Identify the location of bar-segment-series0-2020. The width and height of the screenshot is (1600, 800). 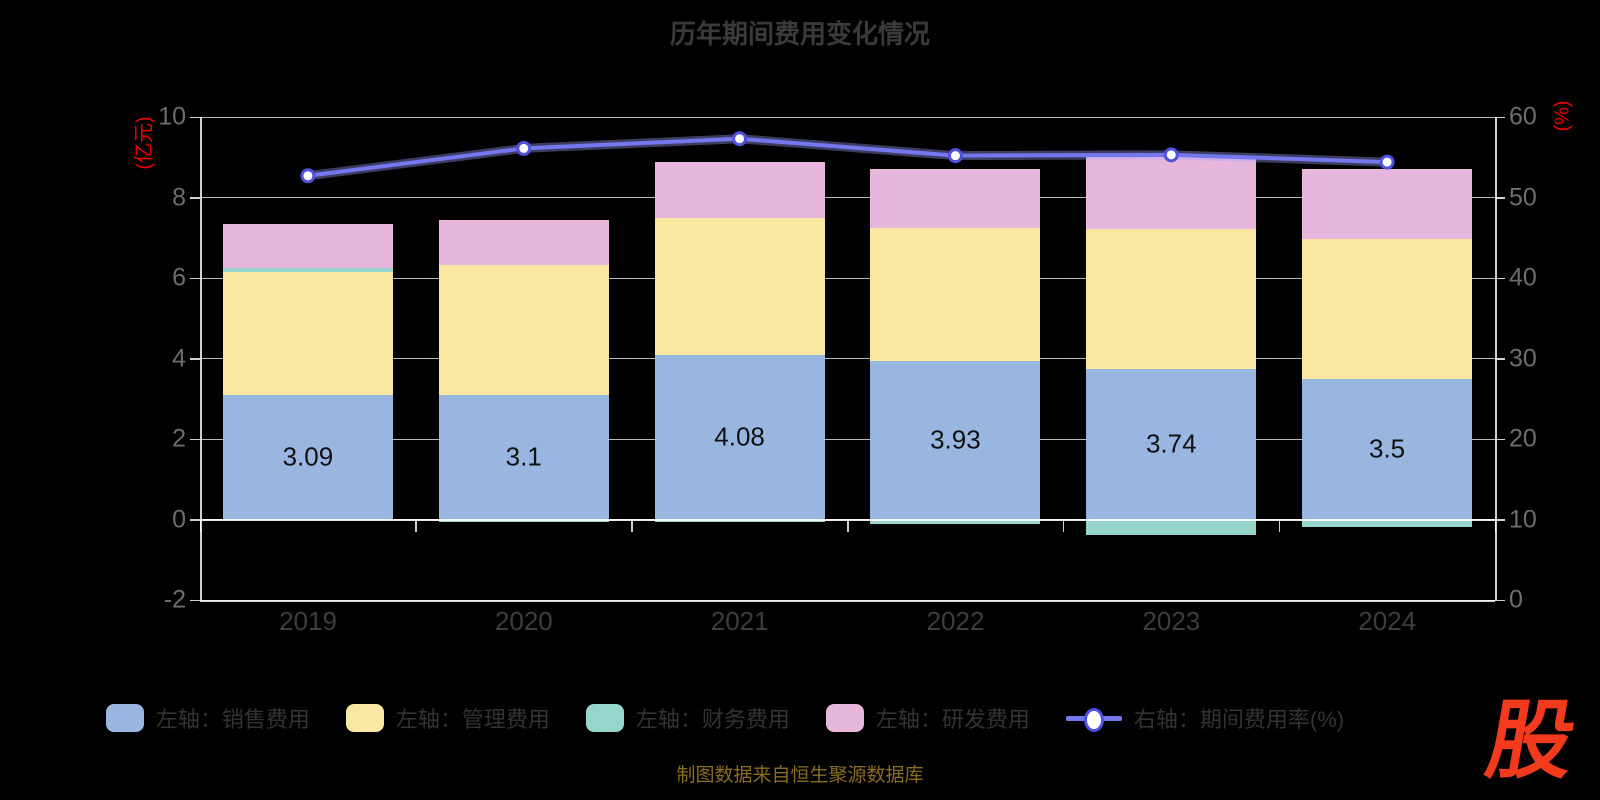
(523, 457).